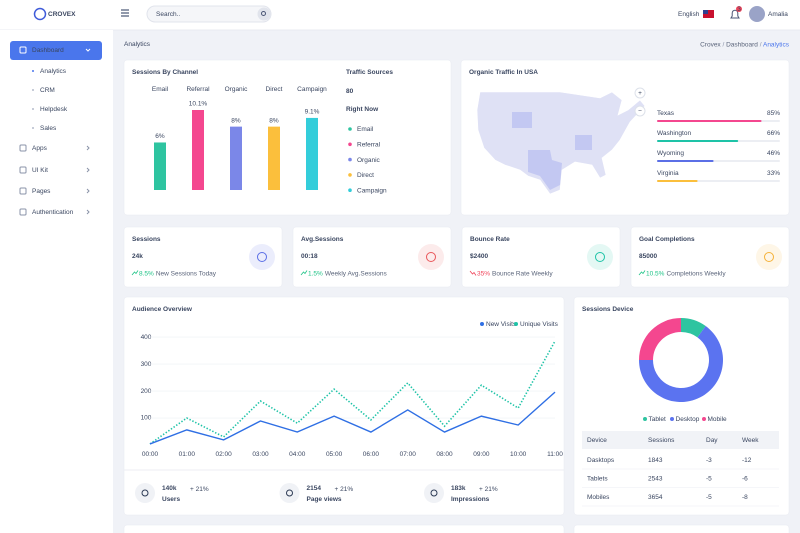 The width and height of the screenshot is (800, 533). Describe the element at coordinates (362, 109) in the screenshot. I see `subtitle: Right Now` at that location.